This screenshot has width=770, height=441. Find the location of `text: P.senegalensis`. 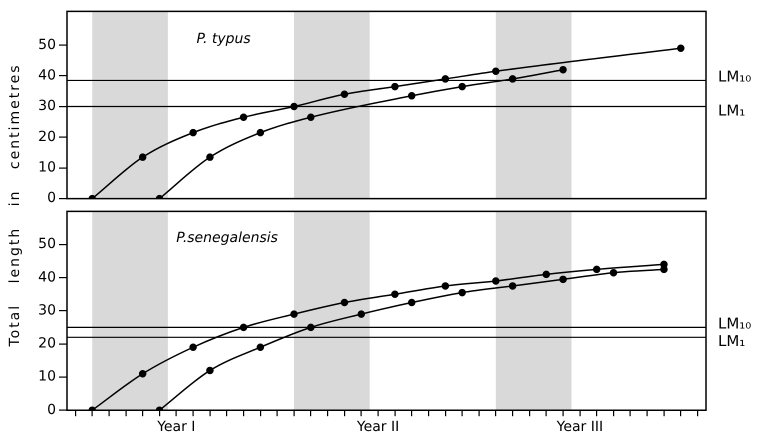

text: P.senegalensis is located at coordinates (227, 238).